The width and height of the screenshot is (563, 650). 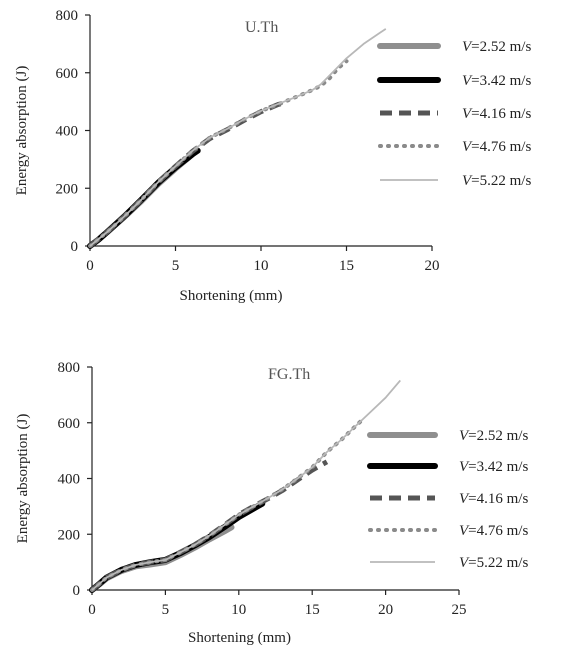 I want to click on panel-title: U.Th, so click(x=261, y=27).